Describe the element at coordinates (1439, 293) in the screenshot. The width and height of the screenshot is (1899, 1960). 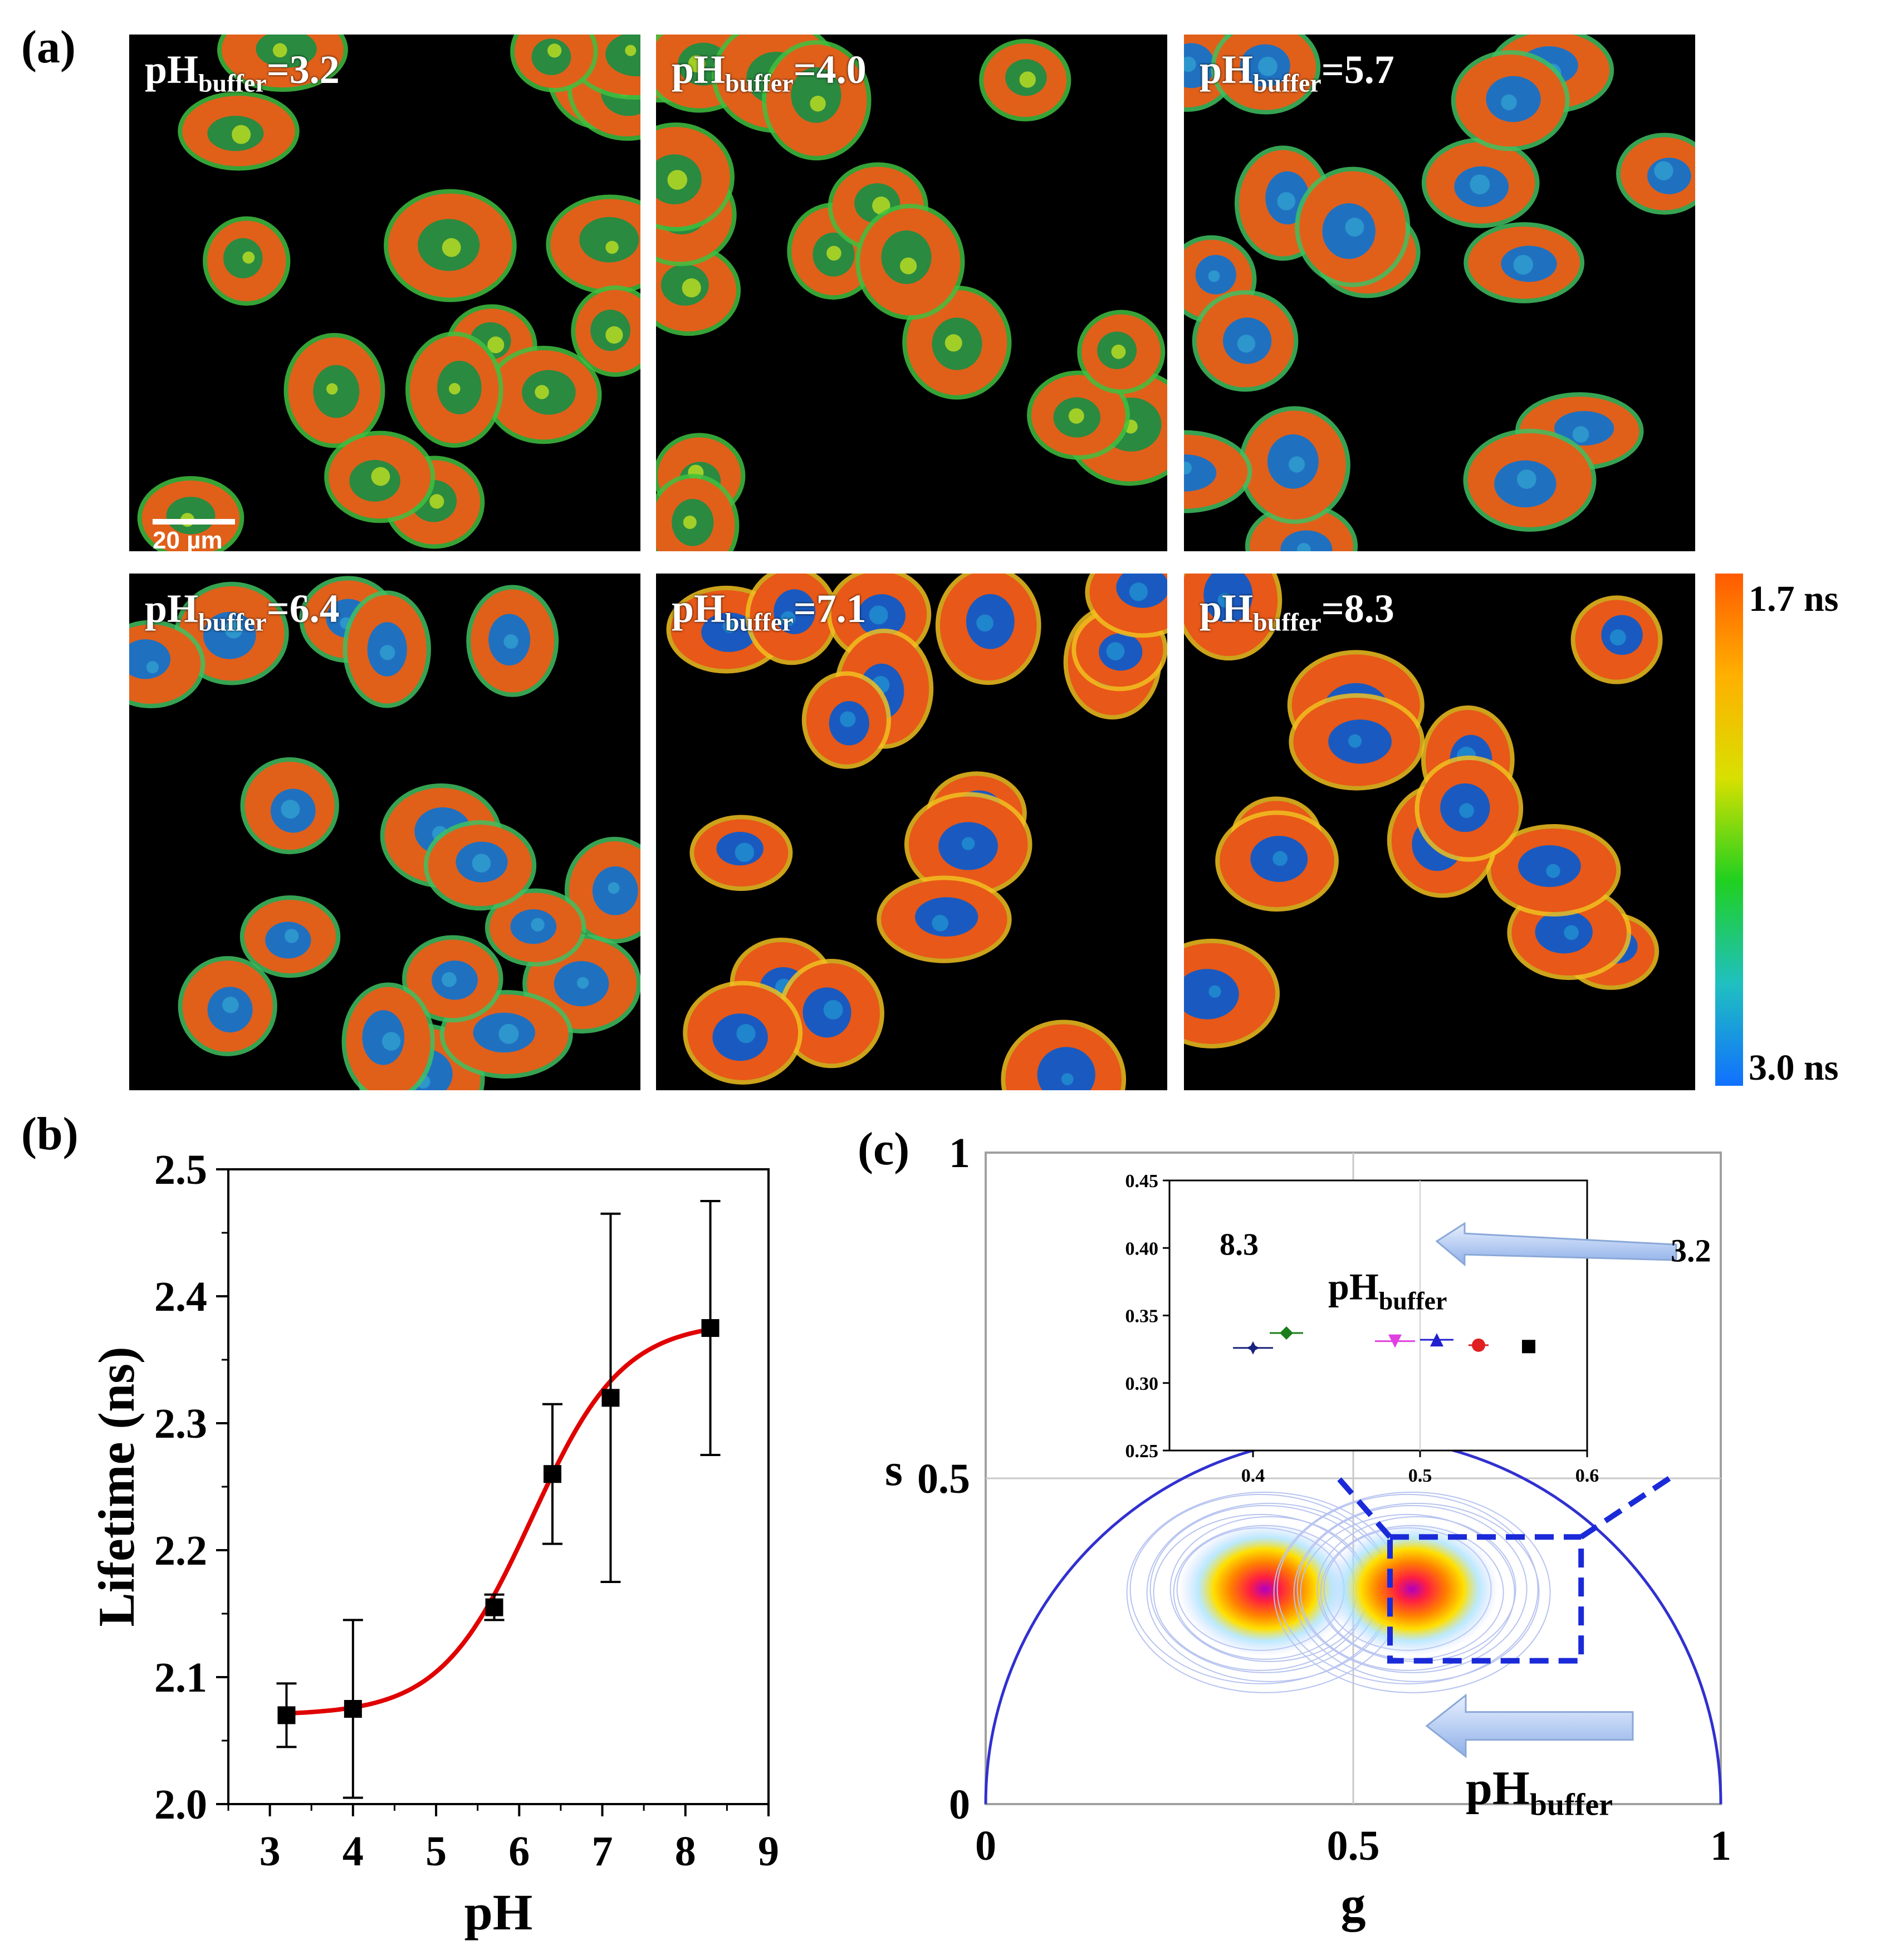
I see `micrograph-ph-5-7: pHbuffer=5.7` at that location.